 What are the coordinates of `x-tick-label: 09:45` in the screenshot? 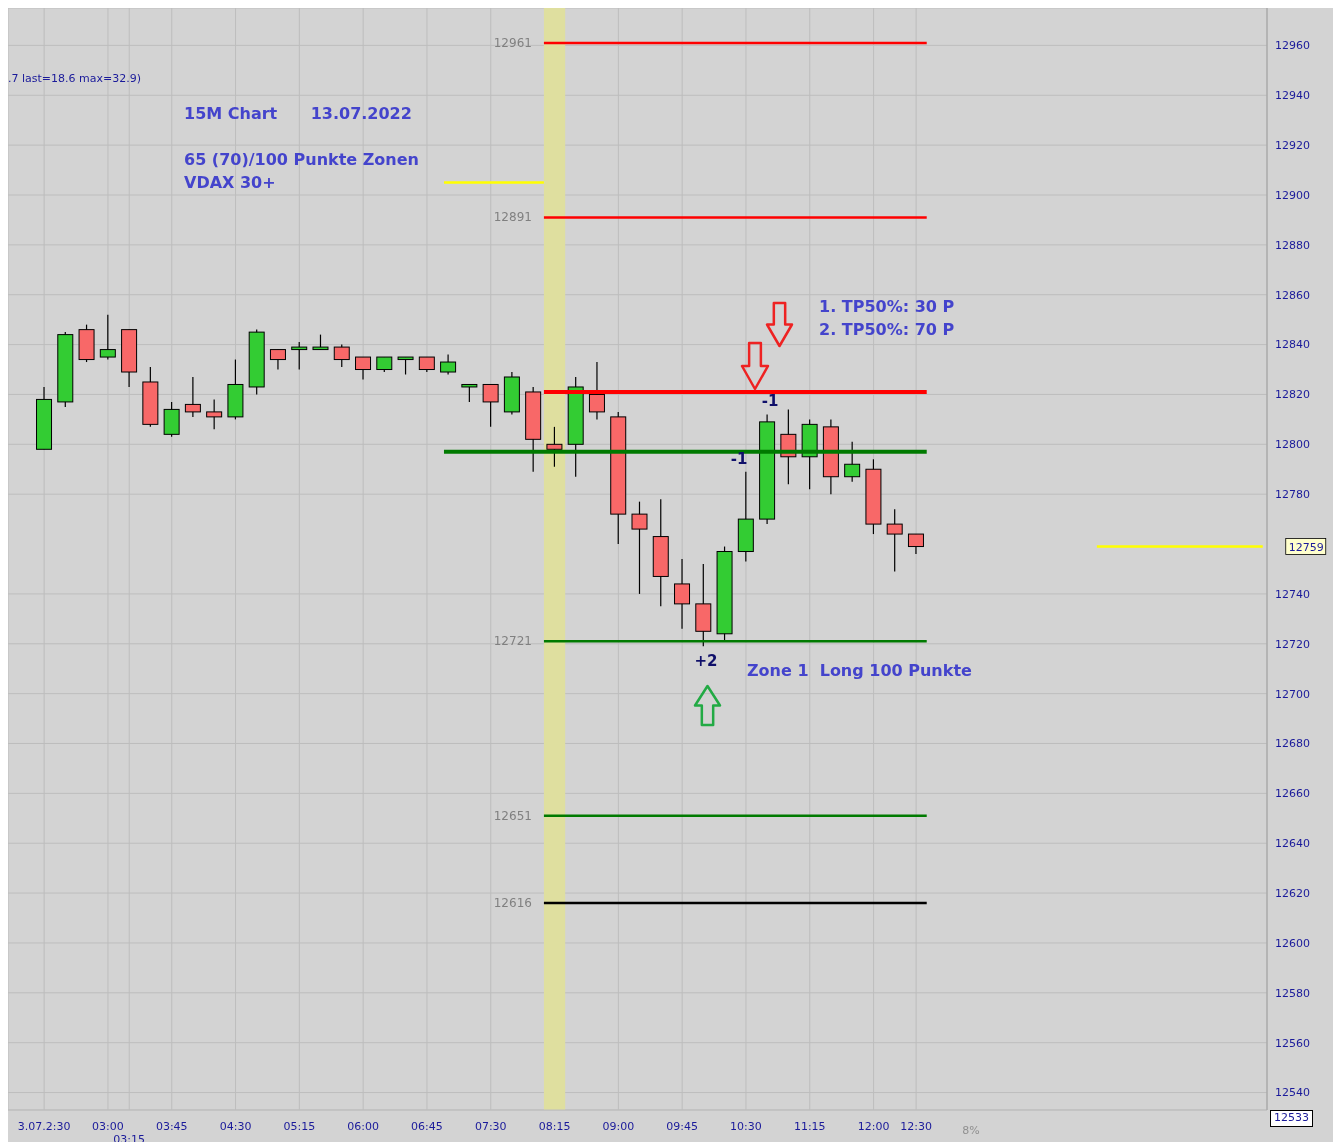 It's located at (682, 1126).